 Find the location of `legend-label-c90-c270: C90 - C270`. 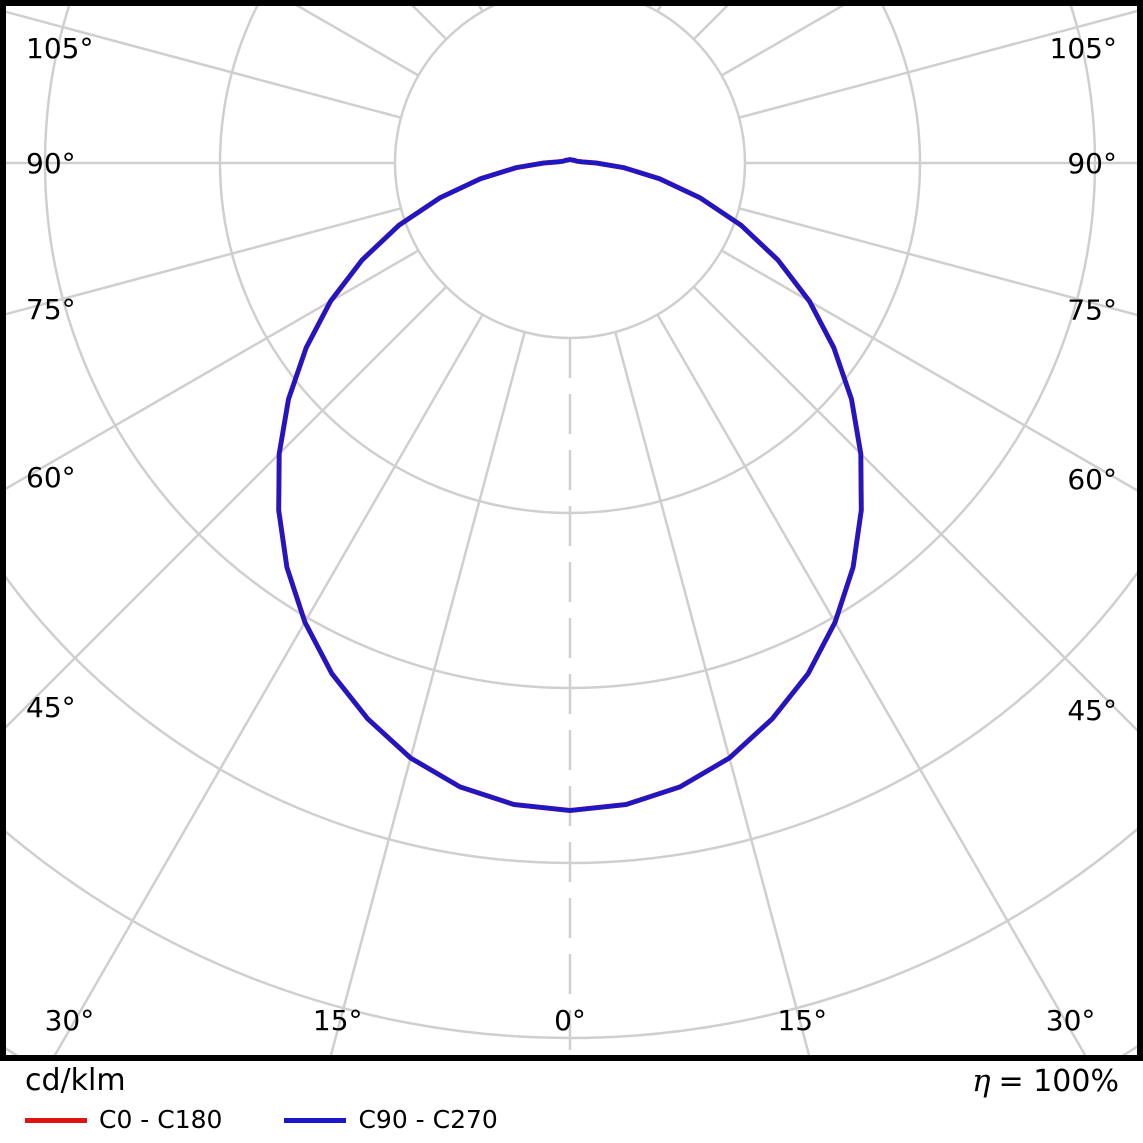

legend-label-c90-c270: C90 - C270 is located at coordinates (428, 1119).